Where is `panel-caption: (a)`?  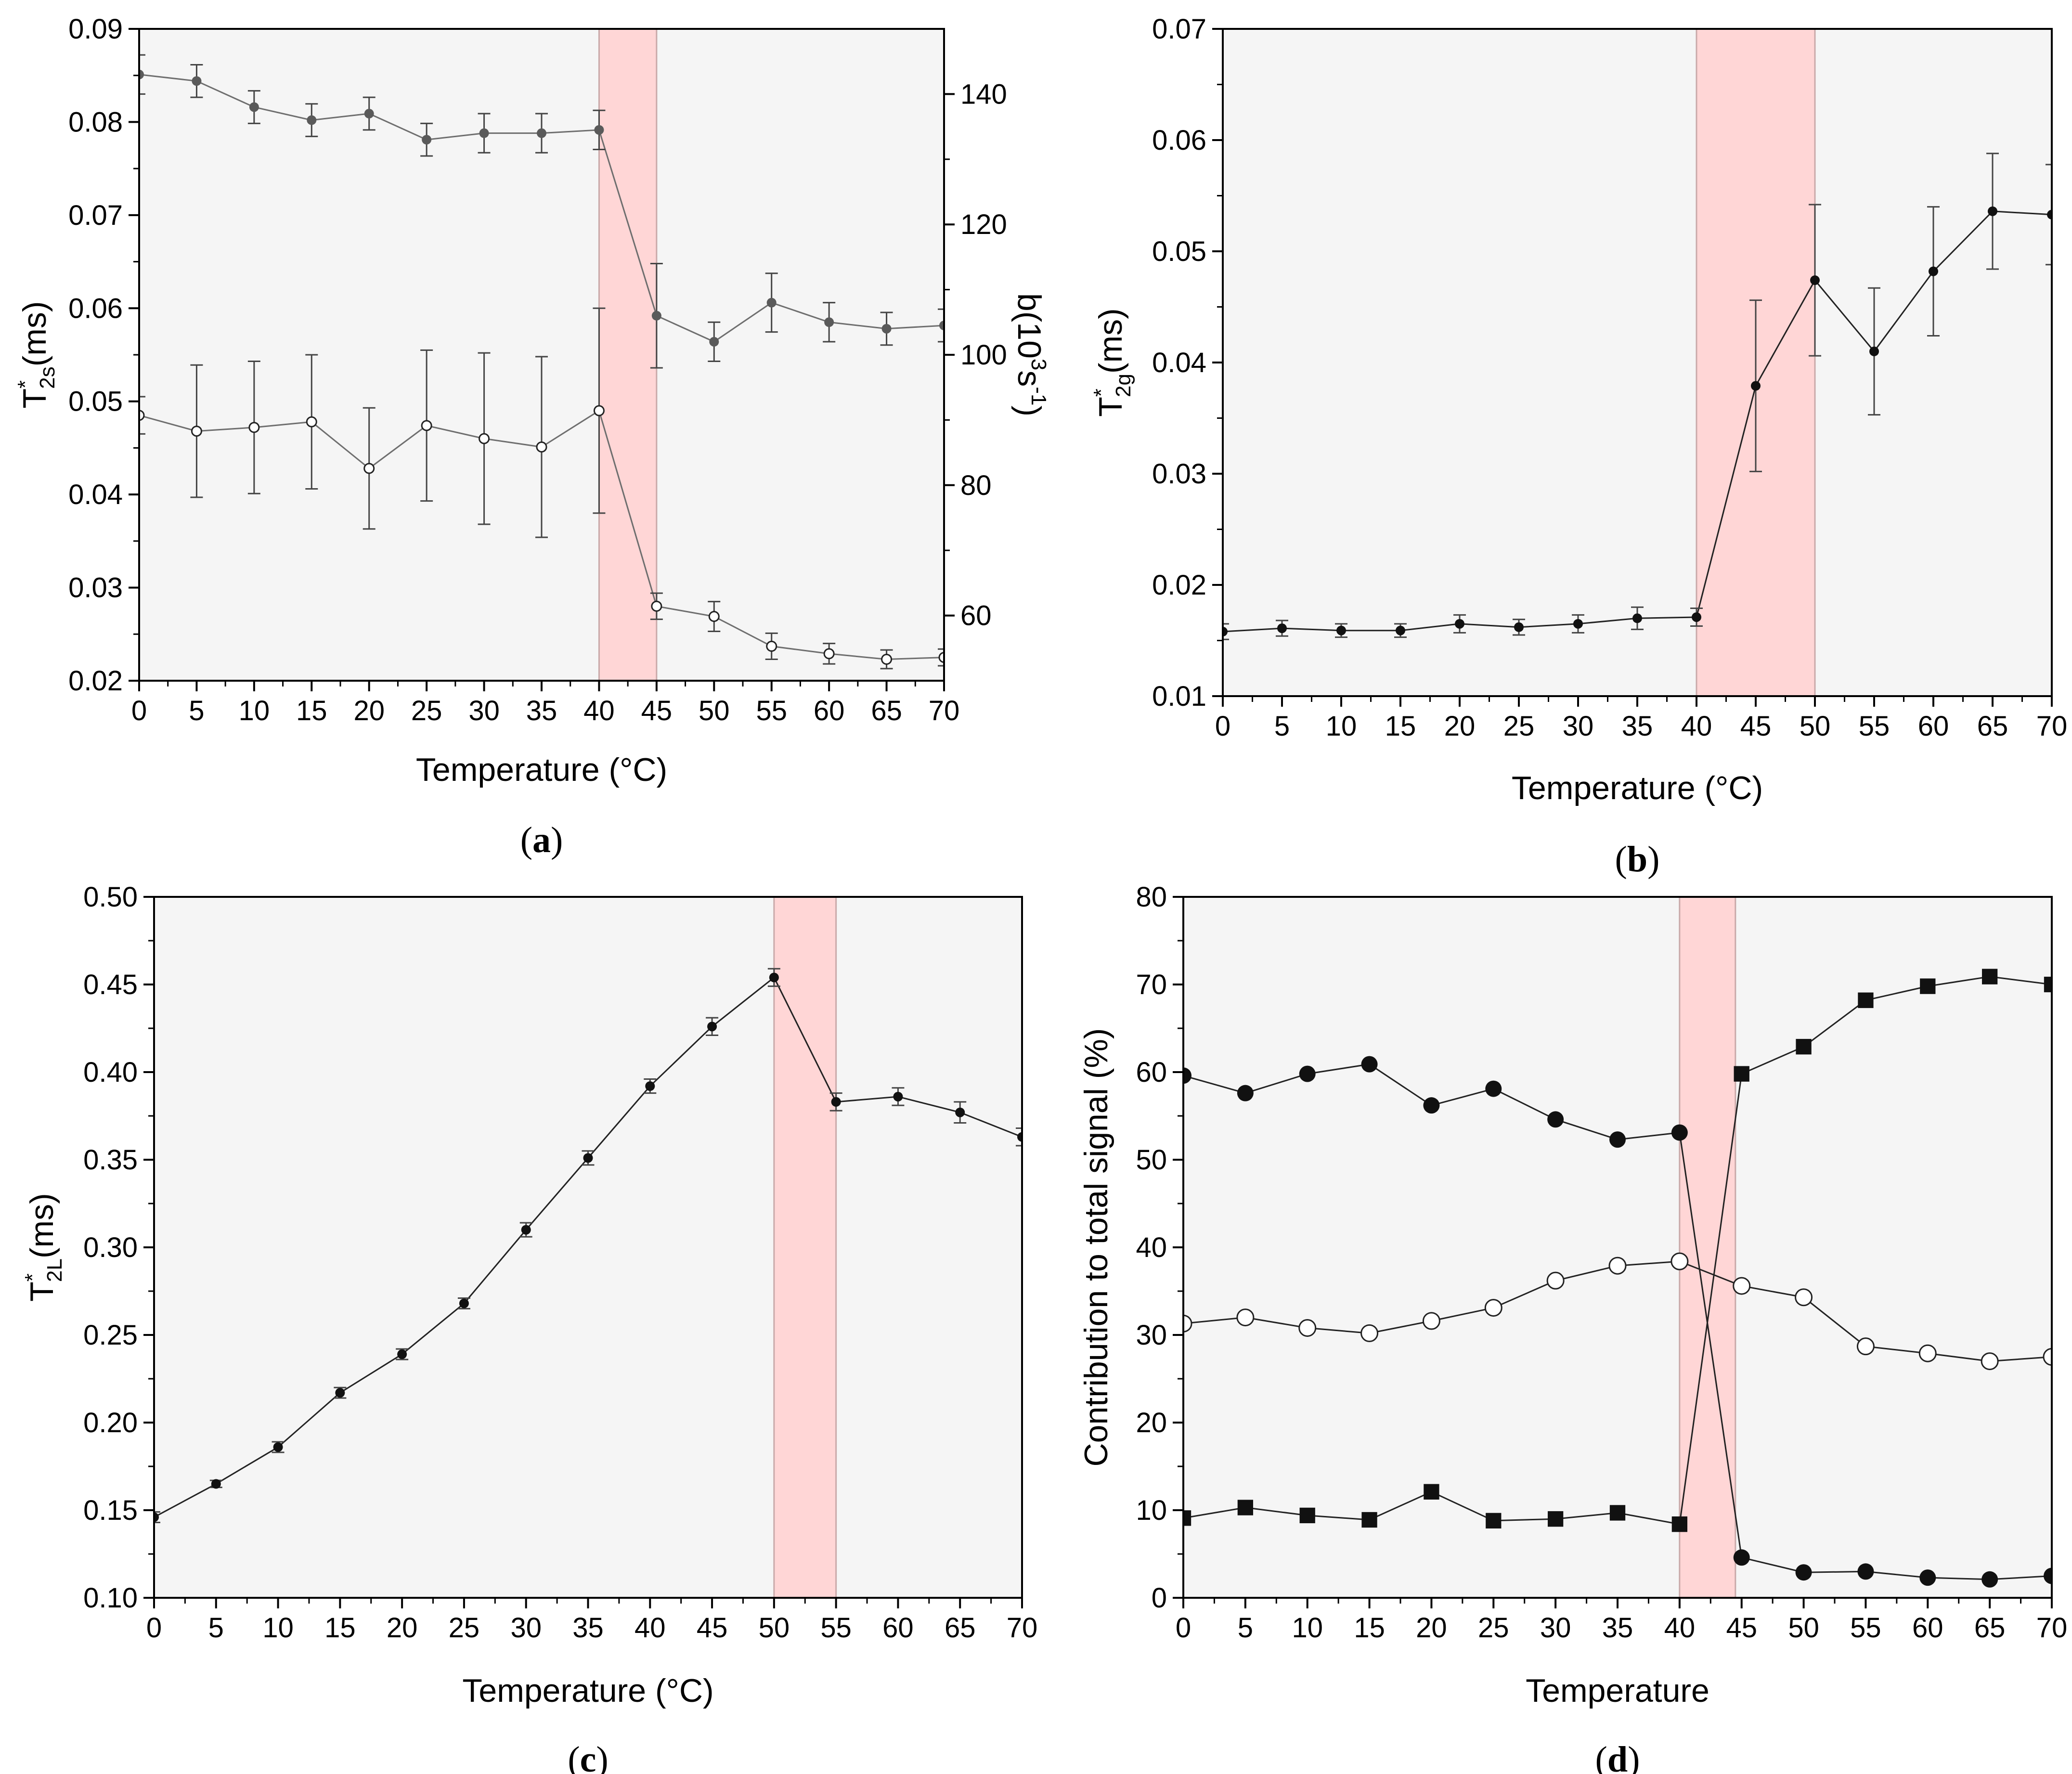 panel-caption: (a) is located at coordinates (541, 840).